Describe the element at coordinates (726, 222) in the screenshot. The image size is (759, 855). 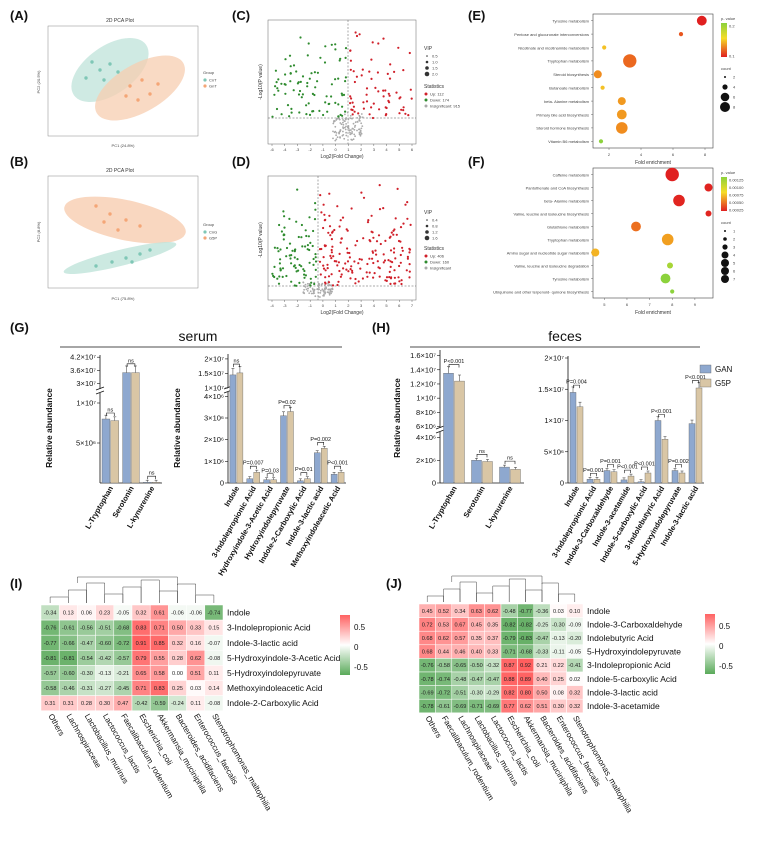
I see `enrichment-count-legend-title: count` at that location.